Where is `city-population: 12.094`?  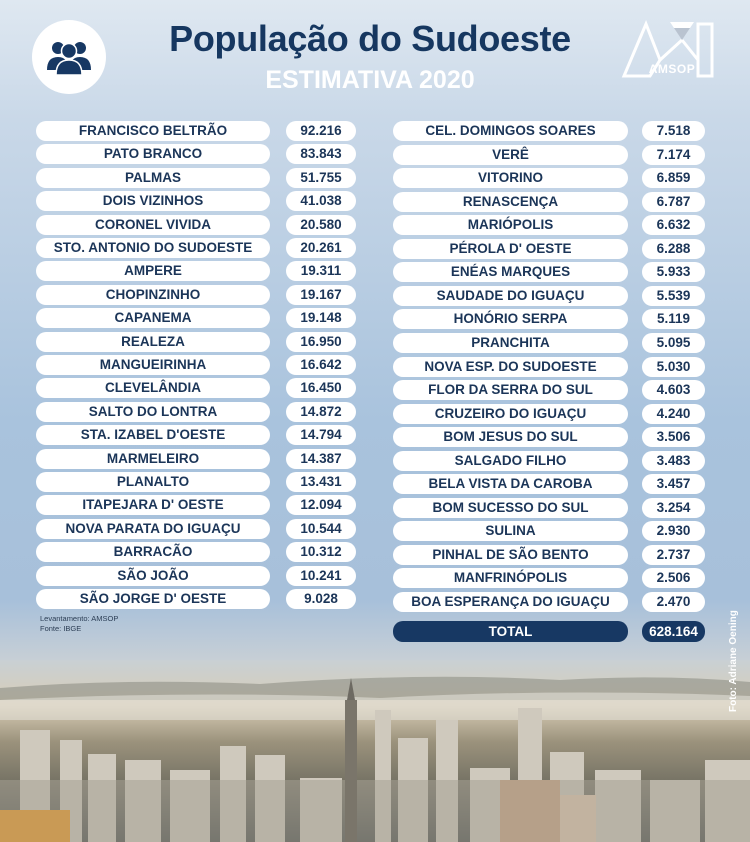
city-population: 12.094 is located at coordinates (321, 505).